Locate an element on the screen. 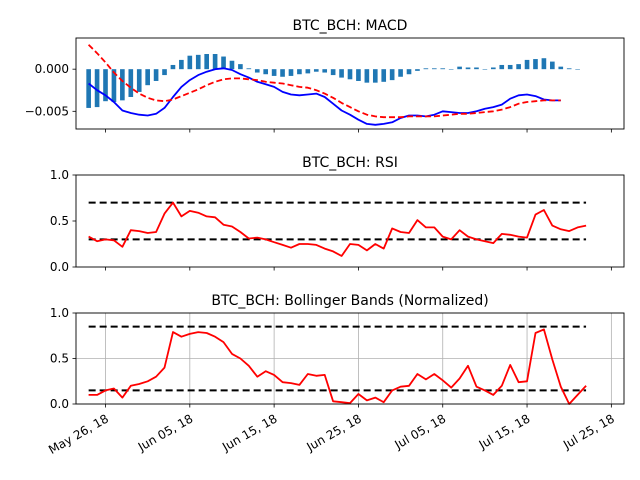  bollinger-ytick-label-1: 0.5 is located at coordinates (59, 359).